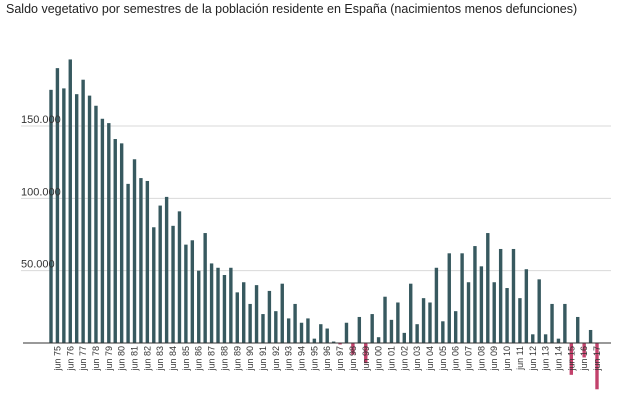  I want to click on x-tick-label: jun 15, so click(571, 359).